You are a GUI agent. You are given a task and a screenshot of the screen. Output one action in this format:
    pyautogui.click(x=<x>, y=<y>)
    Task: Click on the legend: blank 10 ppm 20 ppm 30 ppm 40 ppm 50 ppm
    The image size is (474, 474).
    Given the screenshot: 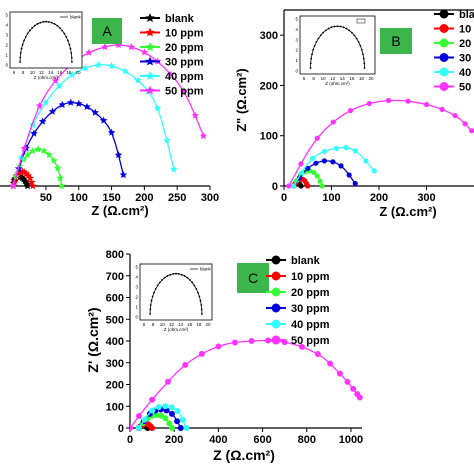 What is the action you would take?
    pyautogui.click(x=298, y=301)
    